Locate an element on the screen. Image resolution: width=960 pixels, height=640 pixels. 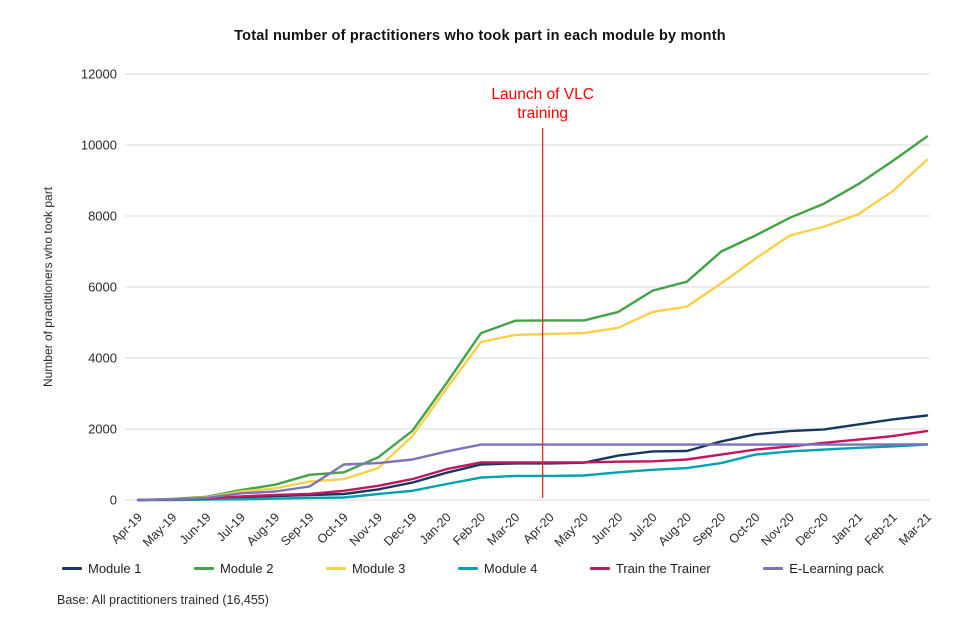
x-tick-label: Nov-19 is located at coordinates (366, 529).